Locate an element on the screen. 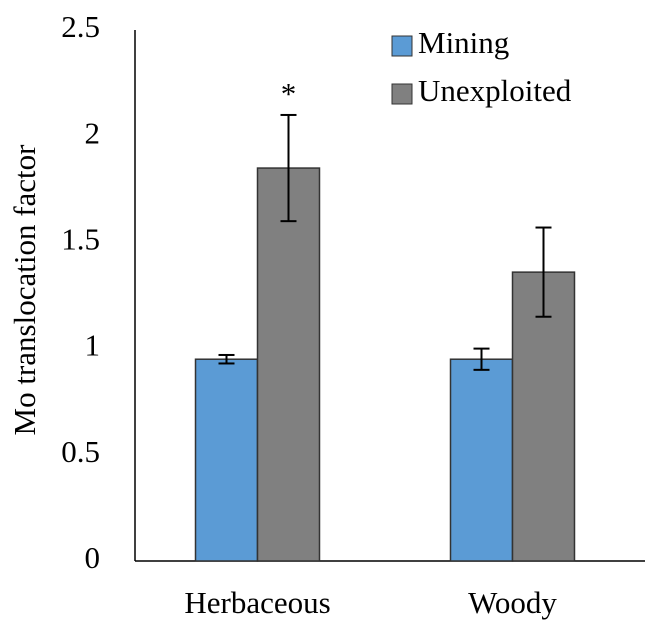 Image resolution: width=645 pixels, height=623 pixels. y-tick-label: 1.5 is located at coordinates (80, 239).